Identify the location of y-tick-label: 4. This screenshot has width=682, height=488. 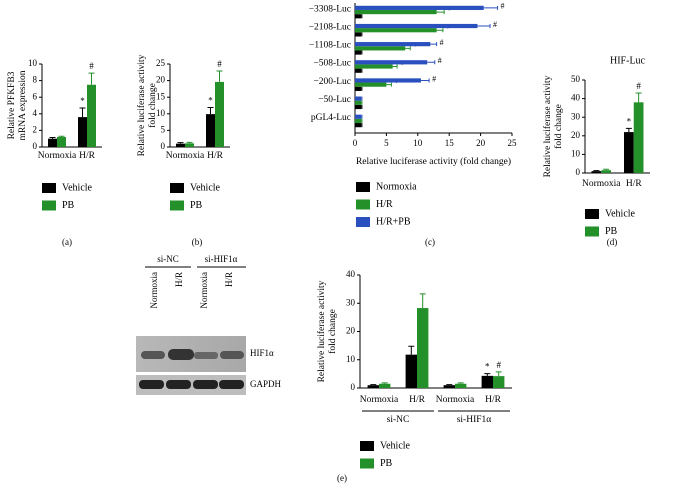
(35, 113).